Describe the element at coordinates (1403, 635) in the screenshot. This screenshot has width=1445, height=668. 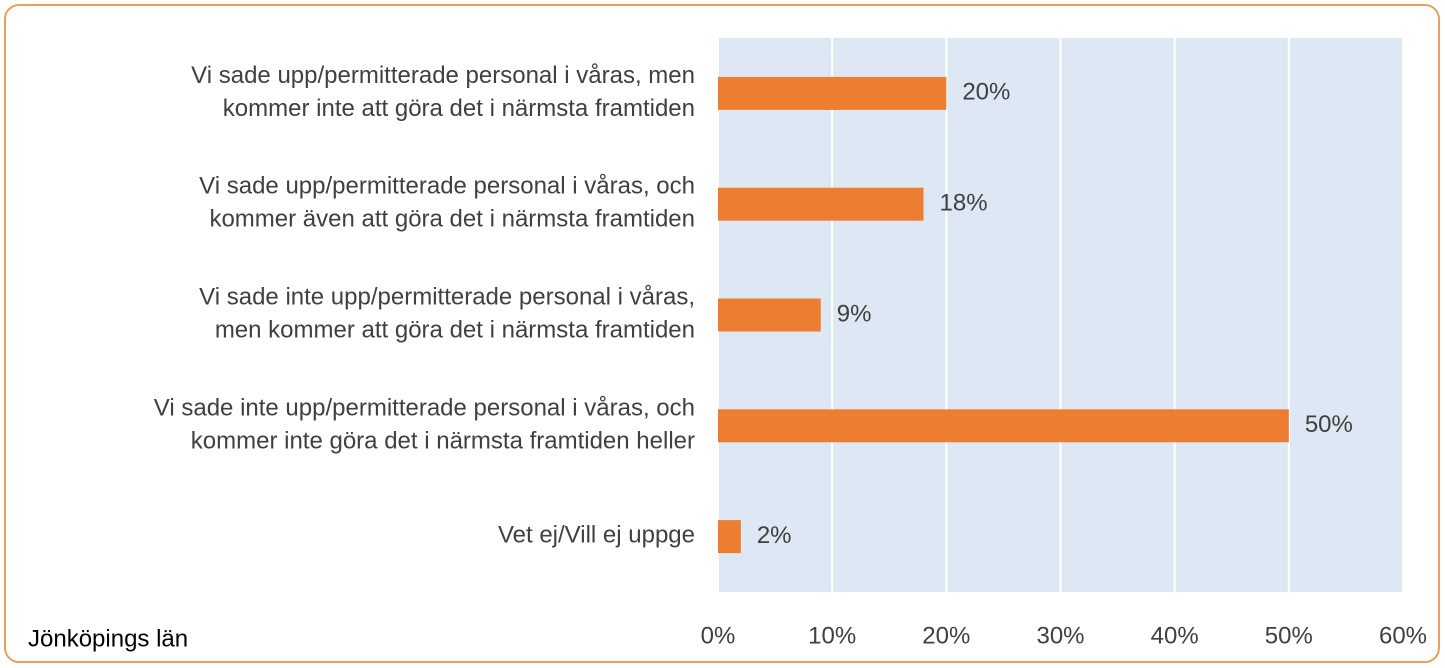
I see `x-tick-label: 60%` at that location.